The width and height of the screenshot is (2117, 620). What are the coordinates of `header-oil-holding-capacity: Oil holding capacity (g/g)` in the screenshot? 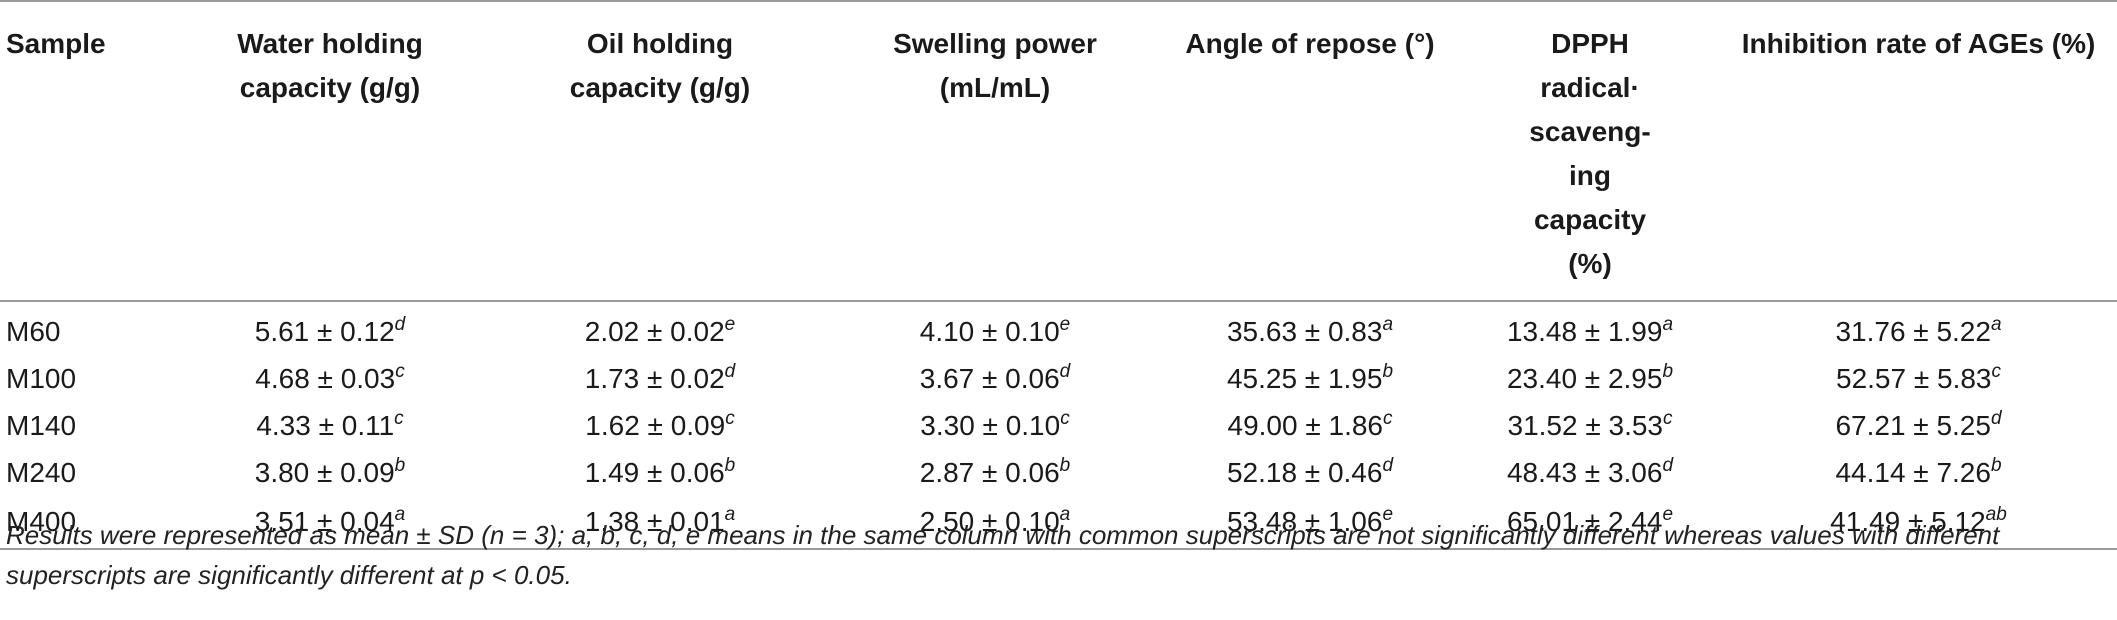 It's located at (660, 151).